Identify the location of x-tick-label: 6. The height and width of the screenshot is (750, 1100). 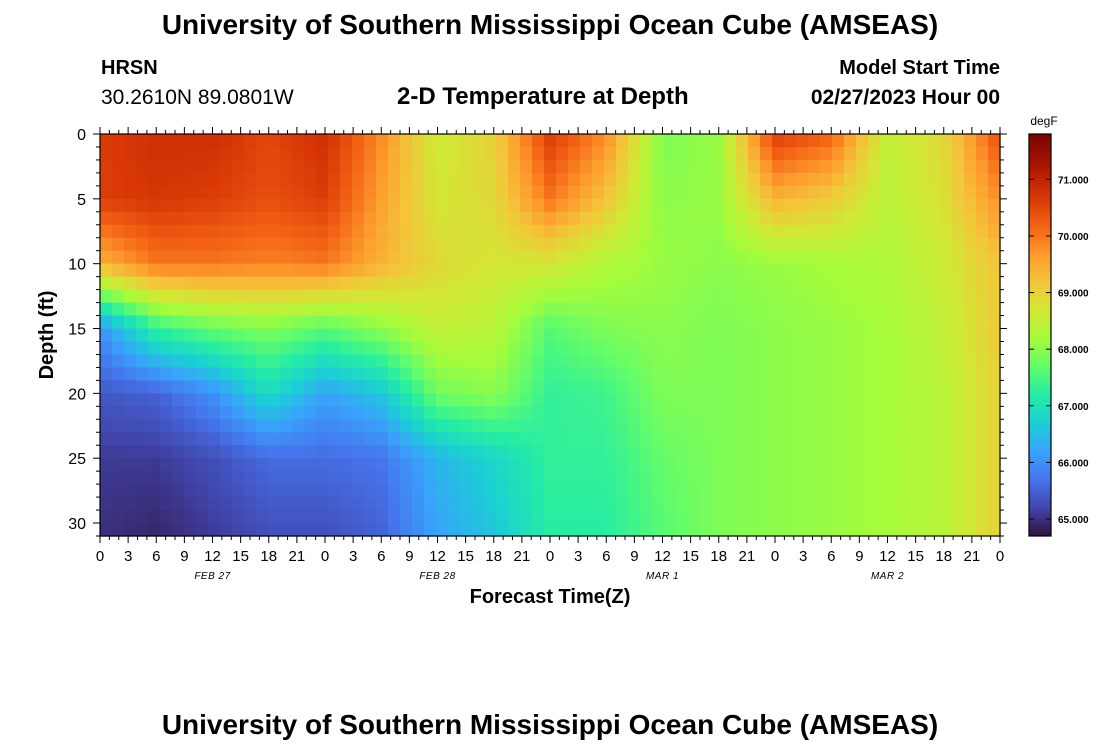
(606, 556).